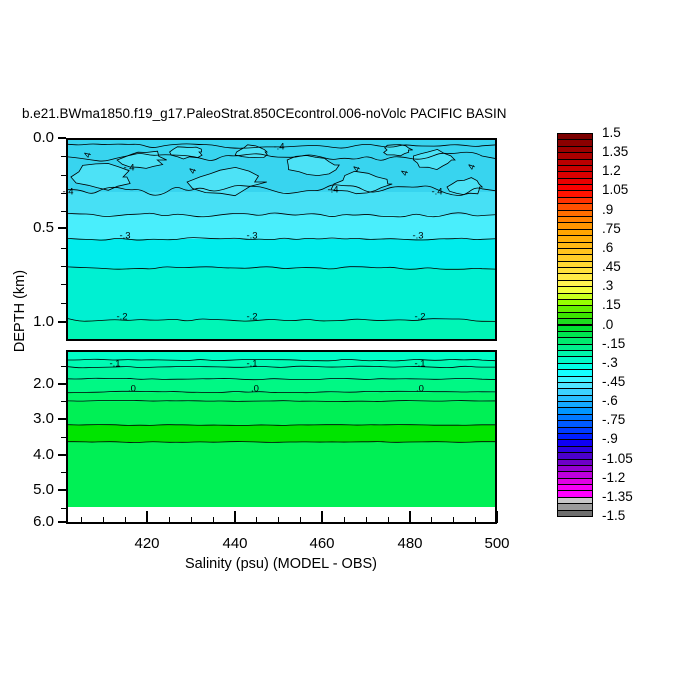 The image size is (700, 700). I want to click on y-tick-label: 5.0, so click(43, 489).